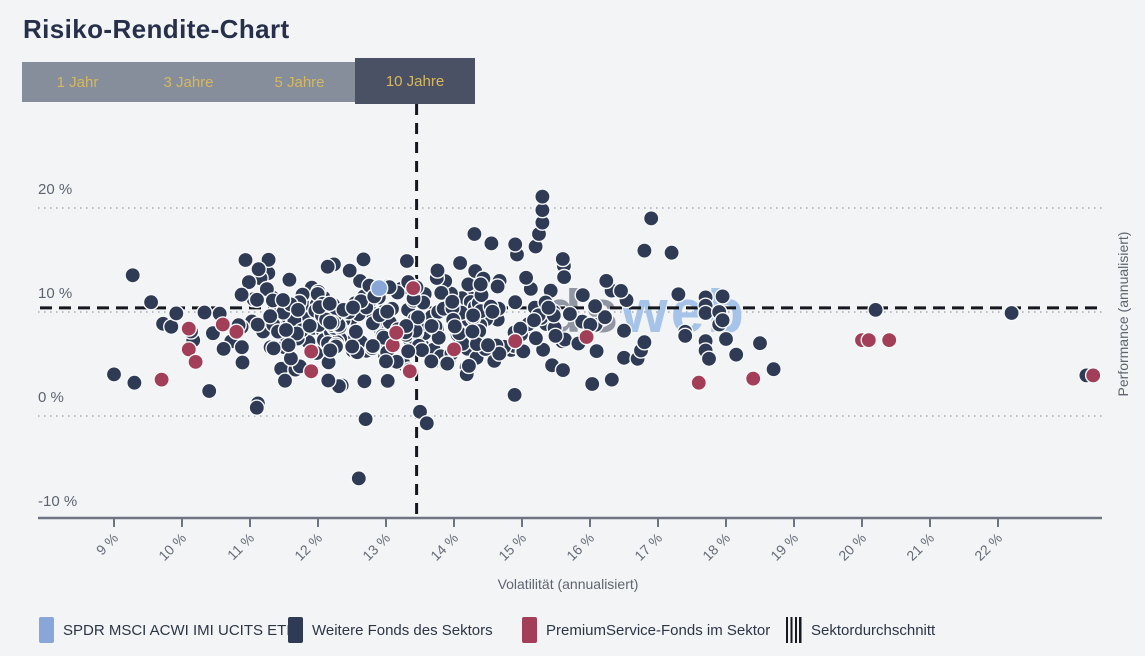  What do you see at coordinates (299, 82) in the screenshot?
I see `tab-5-jahre: 5 Jahre` at bounding box center [299, 82].